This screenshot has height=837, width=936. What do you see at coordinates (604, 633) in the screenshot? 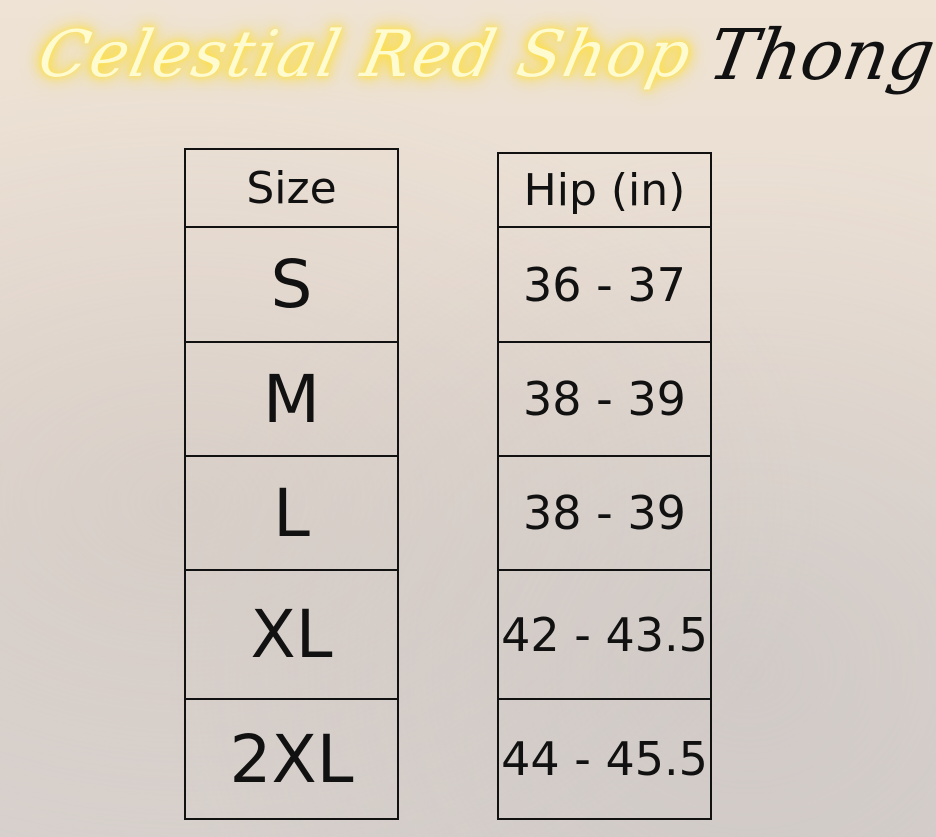
I see `hip-cell: 42 - 43.5` at bounding box center [604, 633].